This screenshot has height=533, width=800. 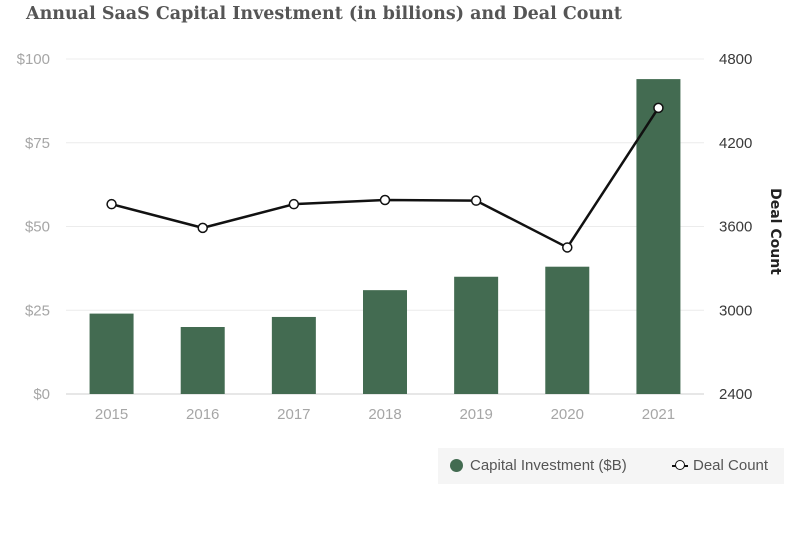 I want to click on x-tick-label: 2019, so click(x=475, y=414).